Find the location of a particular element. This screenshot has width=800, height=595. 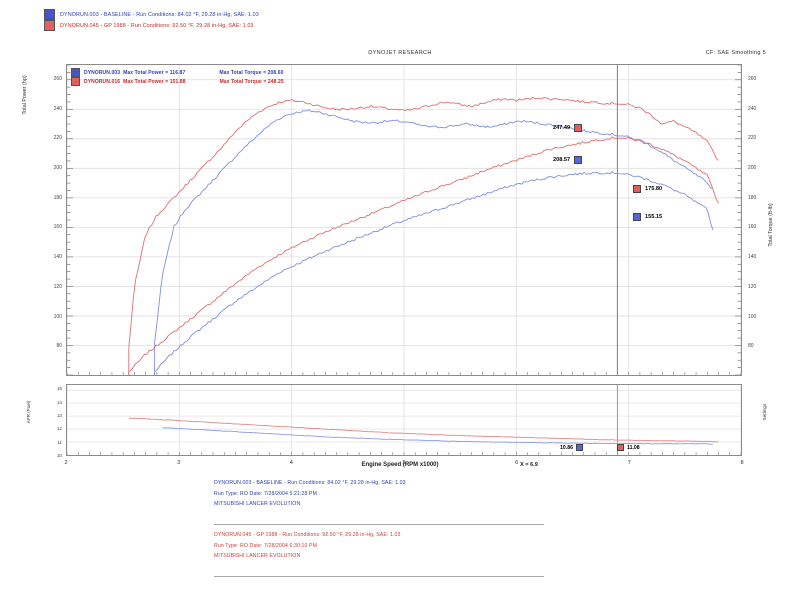

left-tick-80: 80 is located at coordinates (59, 346).